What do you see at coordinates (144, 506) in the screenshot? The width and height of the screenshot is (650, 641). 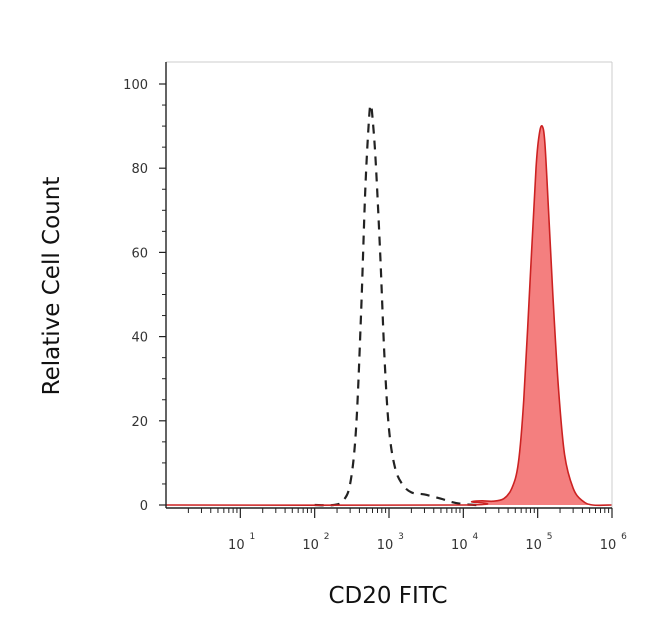 I see `y-tick-label: 0` at bounding box center [144, 506].